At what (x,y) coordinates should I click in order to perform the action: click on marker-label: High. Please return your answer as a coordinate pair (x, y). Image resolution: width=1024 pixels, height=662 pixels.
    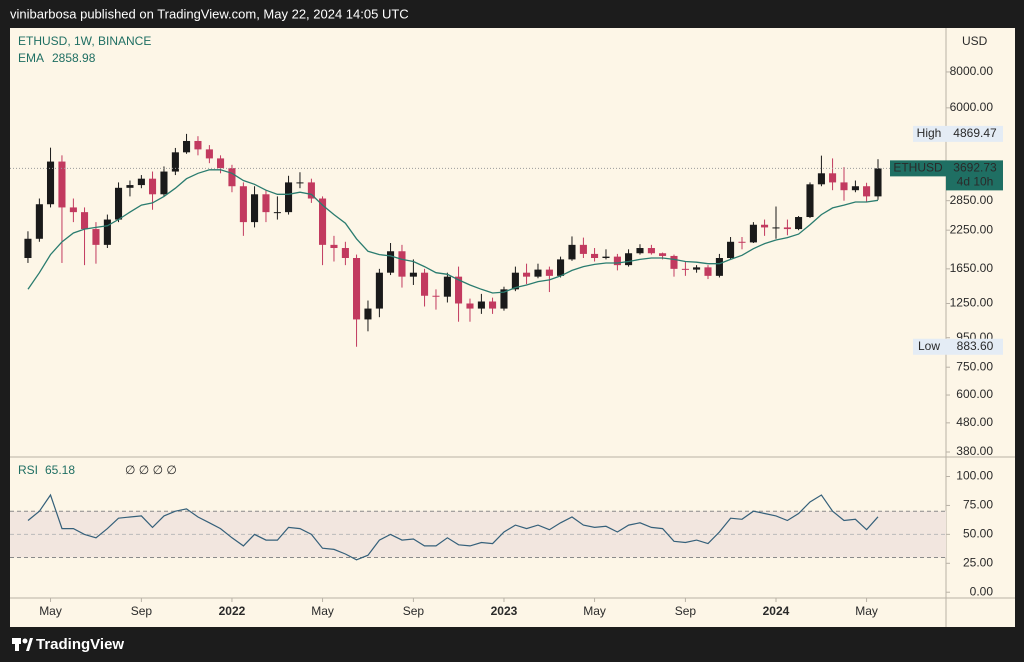
    Looking at the image, I should click on (929, 133).